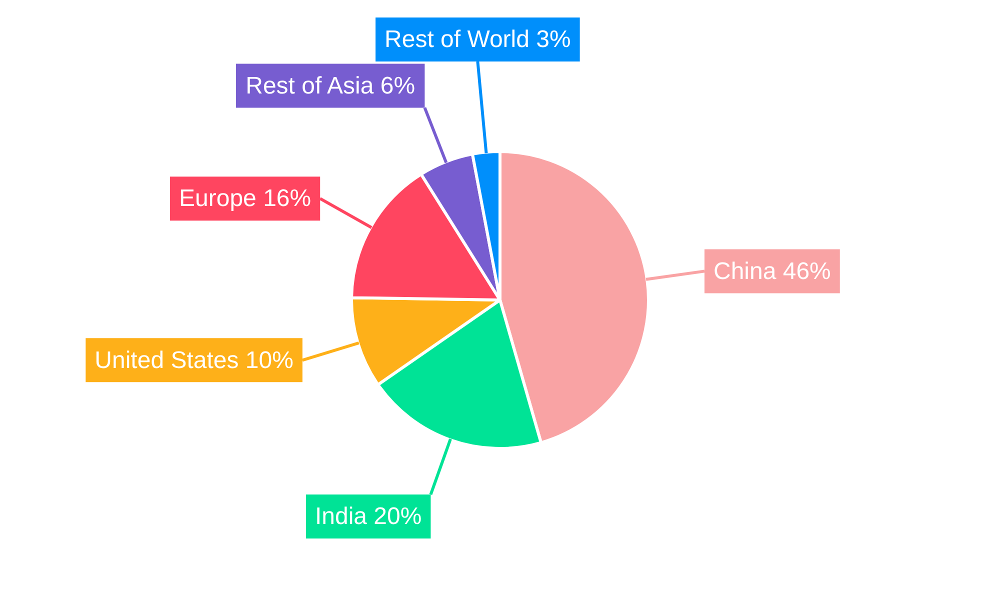 Image resolution: width=1000 pixels, height=600 pixels. I want to click on slice-label: India 20%, so click(368, 516).